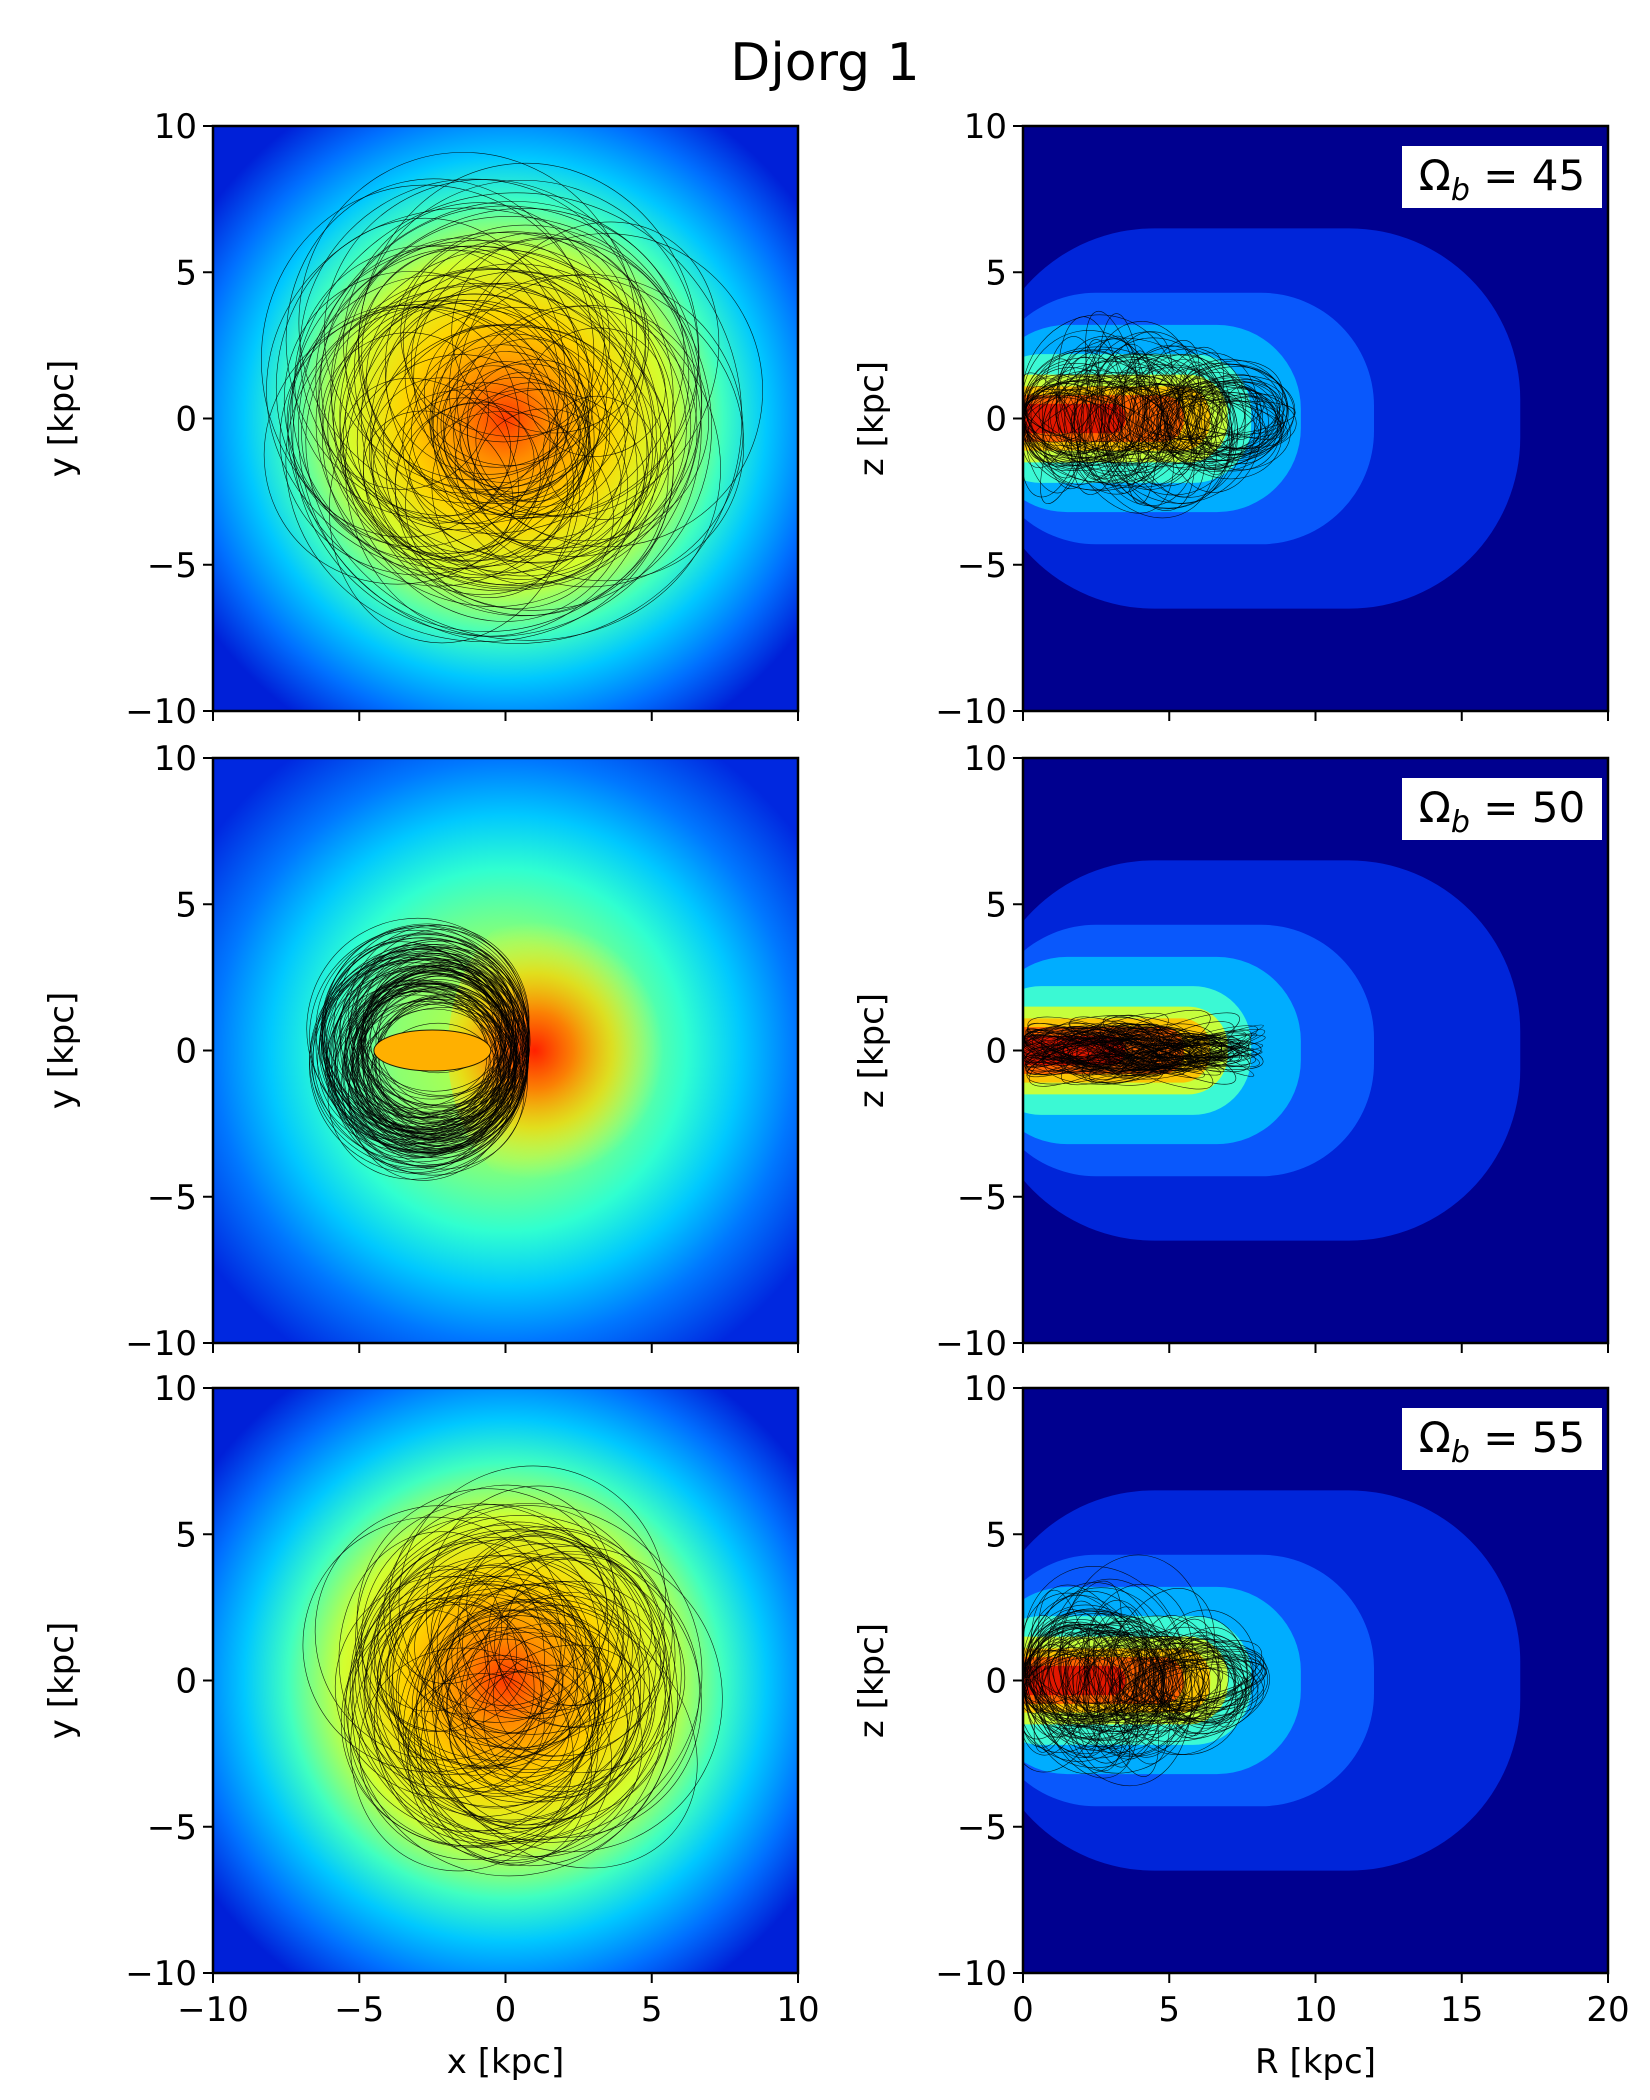 The image size is (1650, 2100). I want to click on y-tick-label: −5, so click(172, 1828).